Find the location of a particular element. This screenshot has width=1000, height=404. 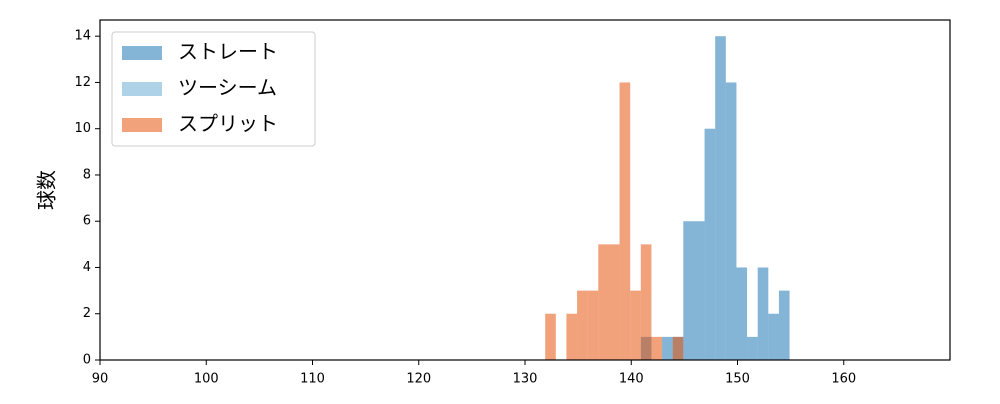

y-tick-label: 8 is located at coordinates (87, 174).